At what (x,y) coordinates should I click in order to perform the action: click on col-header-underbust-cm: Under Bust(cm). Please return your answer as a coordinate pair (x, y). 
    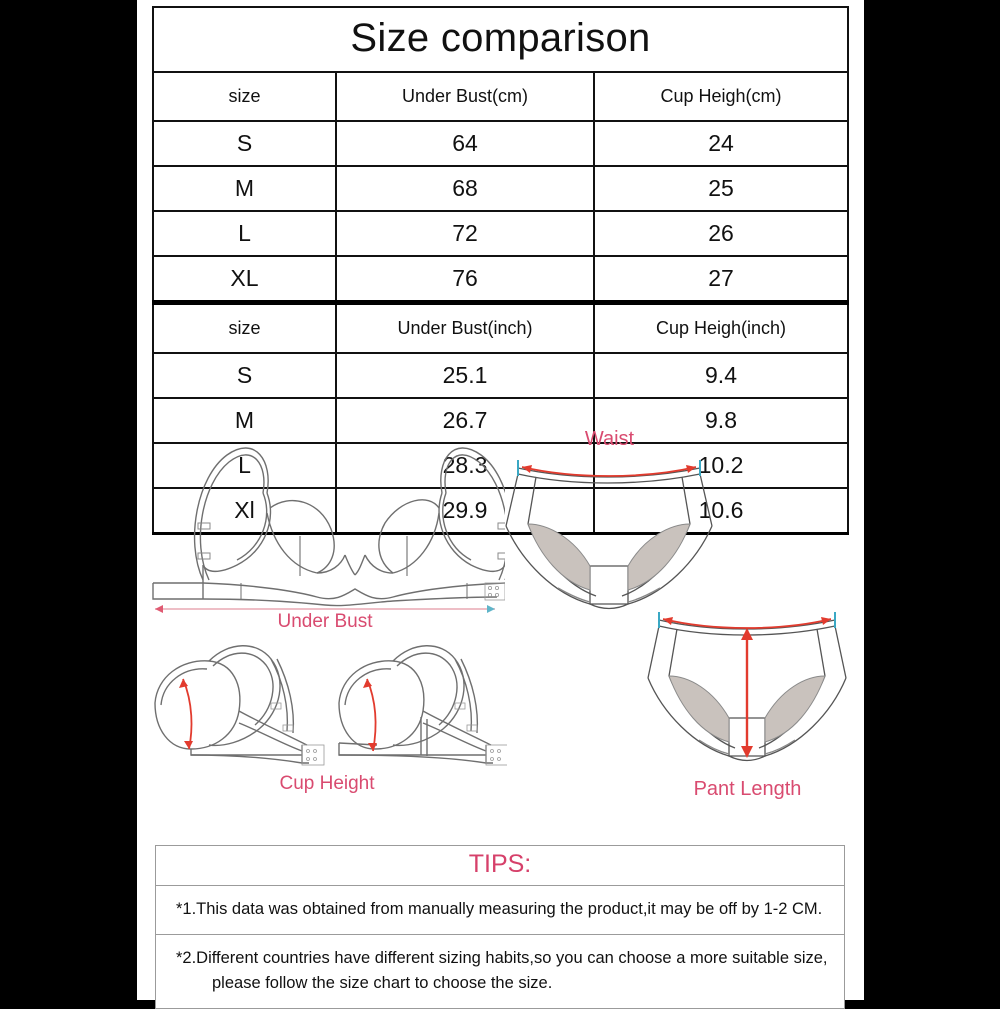
    Looking at the image, I should click on (465, 96).